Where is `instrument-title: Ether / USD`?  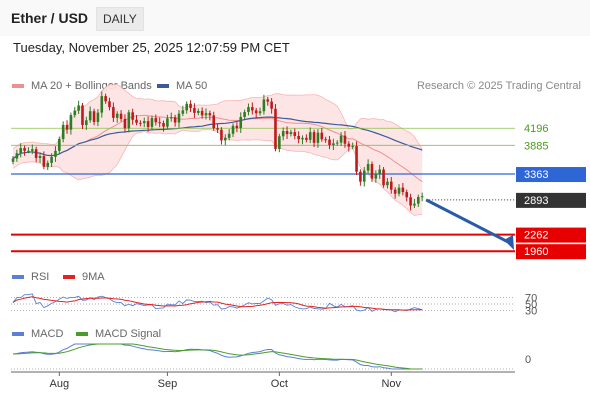 instrument-title: Ether / USD is located at coordinates (50, 18).